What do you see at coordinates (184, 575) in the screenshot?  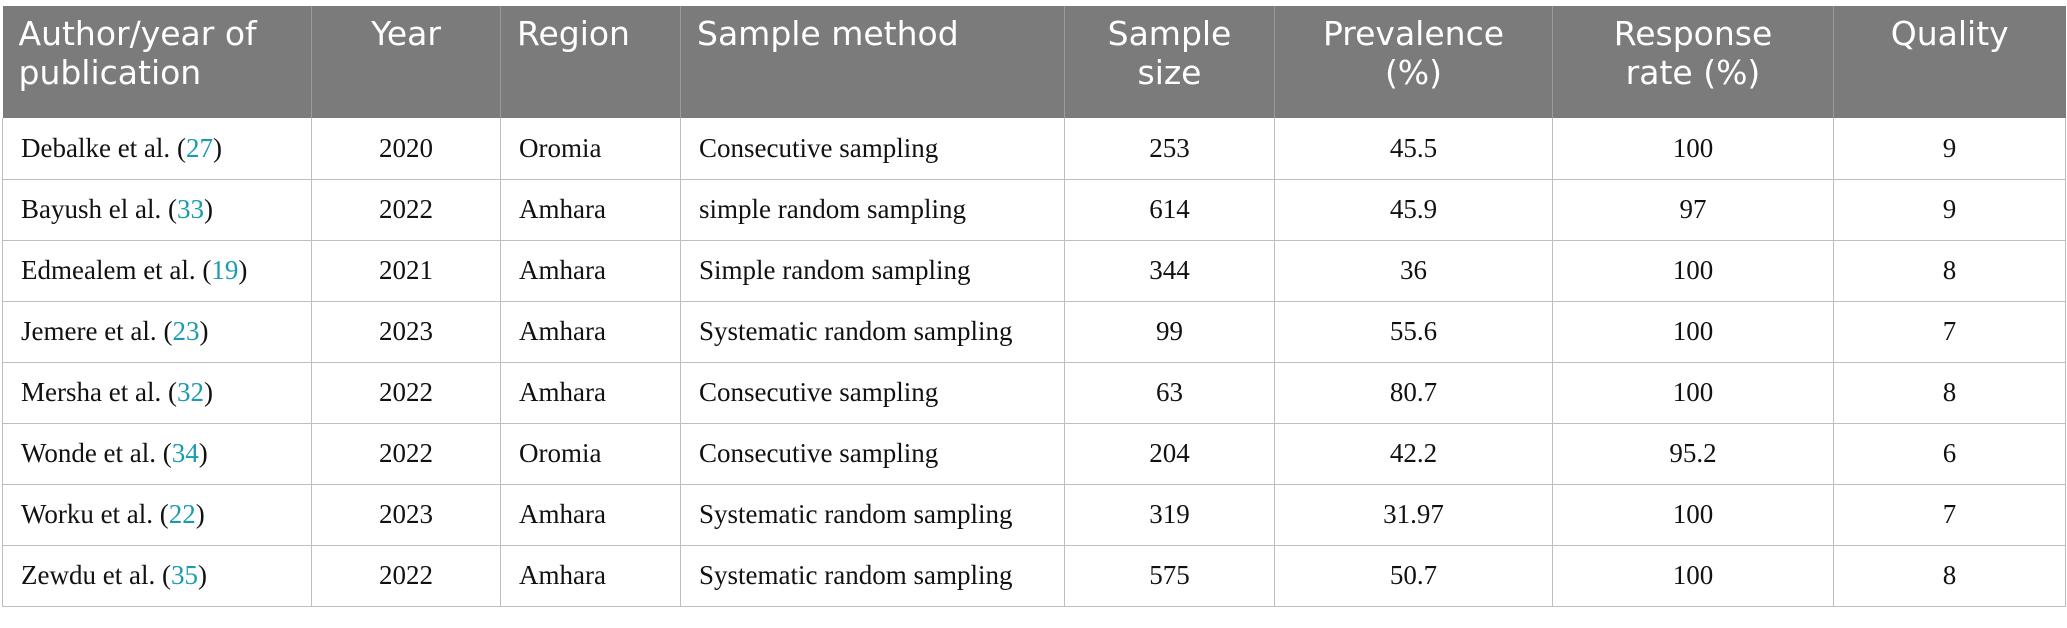 I see `reference-link: 35` at bounding box center [184, 575].